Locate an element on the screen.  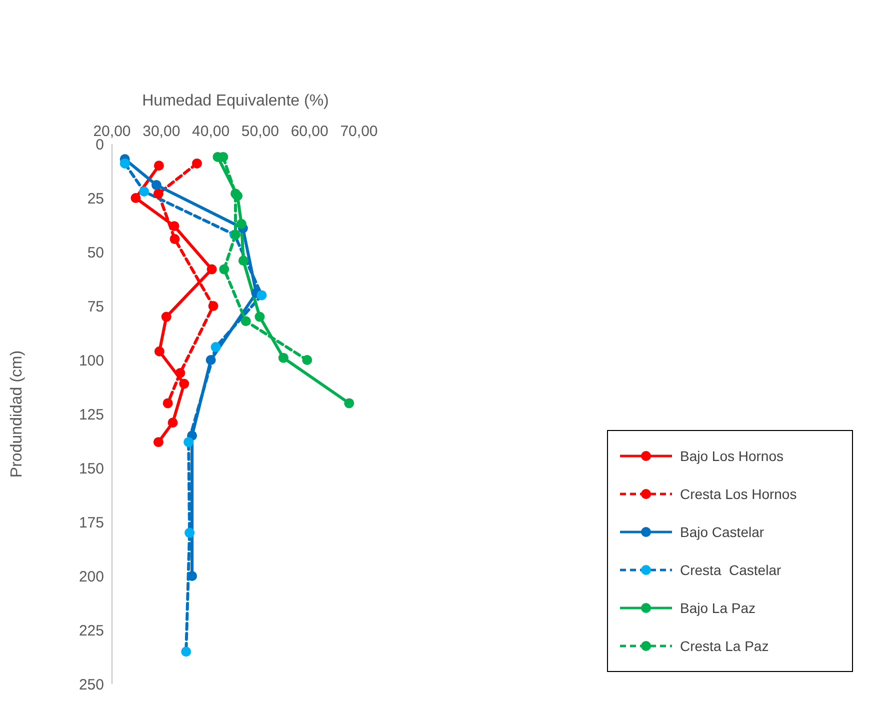
legend-label: Cresta Los Hornos is located at coordinates (738, 494).